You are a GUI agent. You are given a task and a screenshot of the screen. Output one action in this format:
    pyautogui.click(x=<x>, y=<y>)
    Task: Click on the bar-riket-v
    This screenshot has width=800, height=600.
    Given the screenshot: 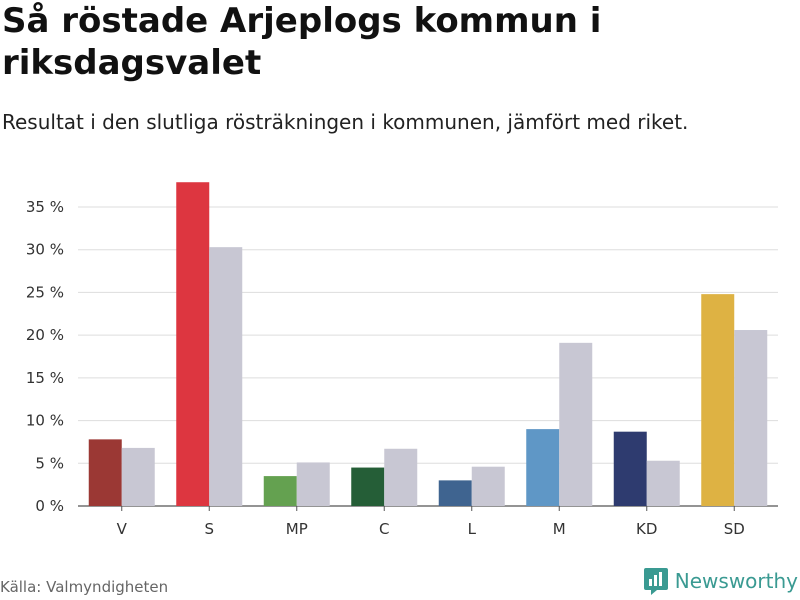 What is the action you would take?
    pyautogui.click(x=138, y=476)
    